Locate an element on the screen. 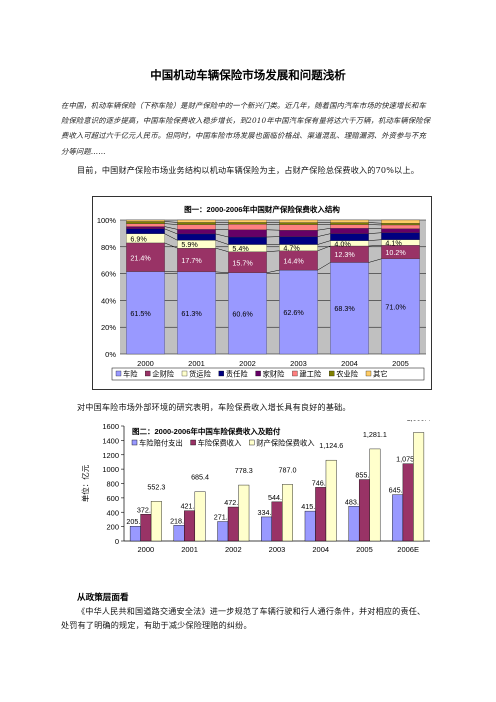  chart-1-legend is located at coordinates (268, 374).